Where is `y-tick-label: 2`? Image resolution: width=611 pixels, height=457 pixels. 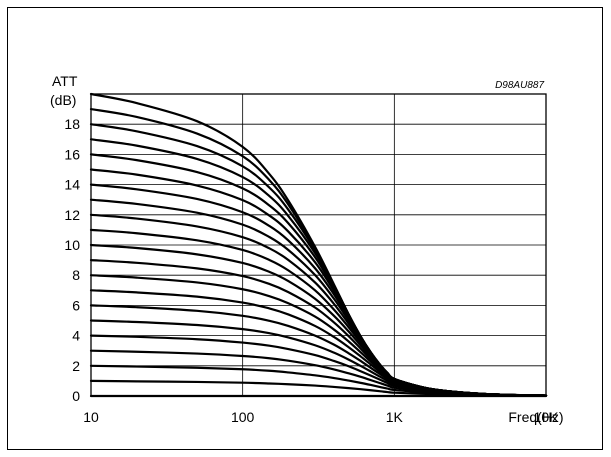 y-tick-label: 2 is located at coordinates (76, 366).